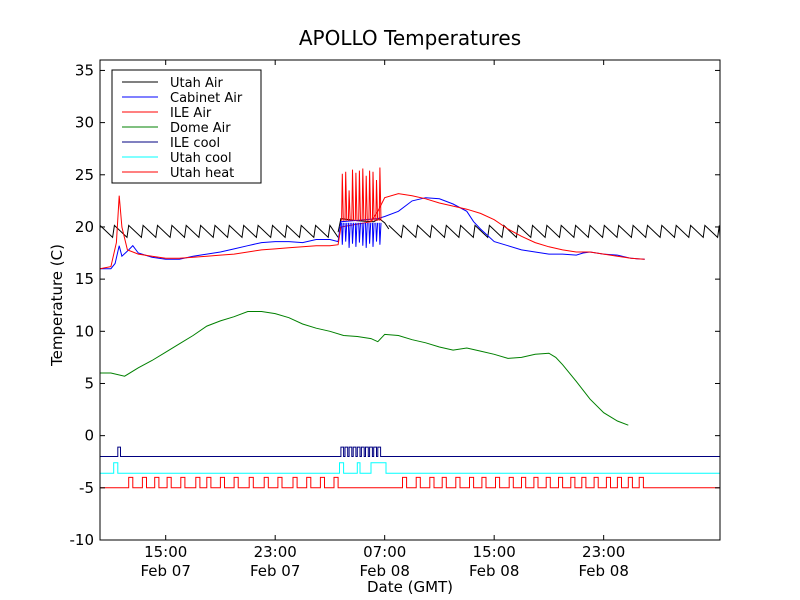  I want to click on series-line-ile-cool, so click(410, 451).